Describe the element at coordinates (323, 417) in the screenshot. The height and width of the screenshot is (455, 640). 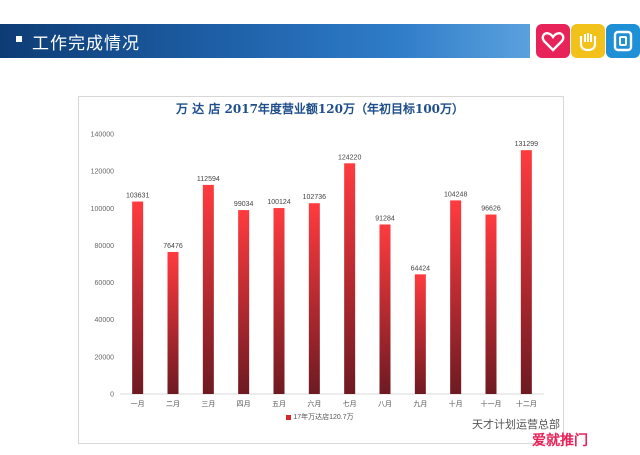
I see `legend-label: 17年万达店120.7万` at that location.